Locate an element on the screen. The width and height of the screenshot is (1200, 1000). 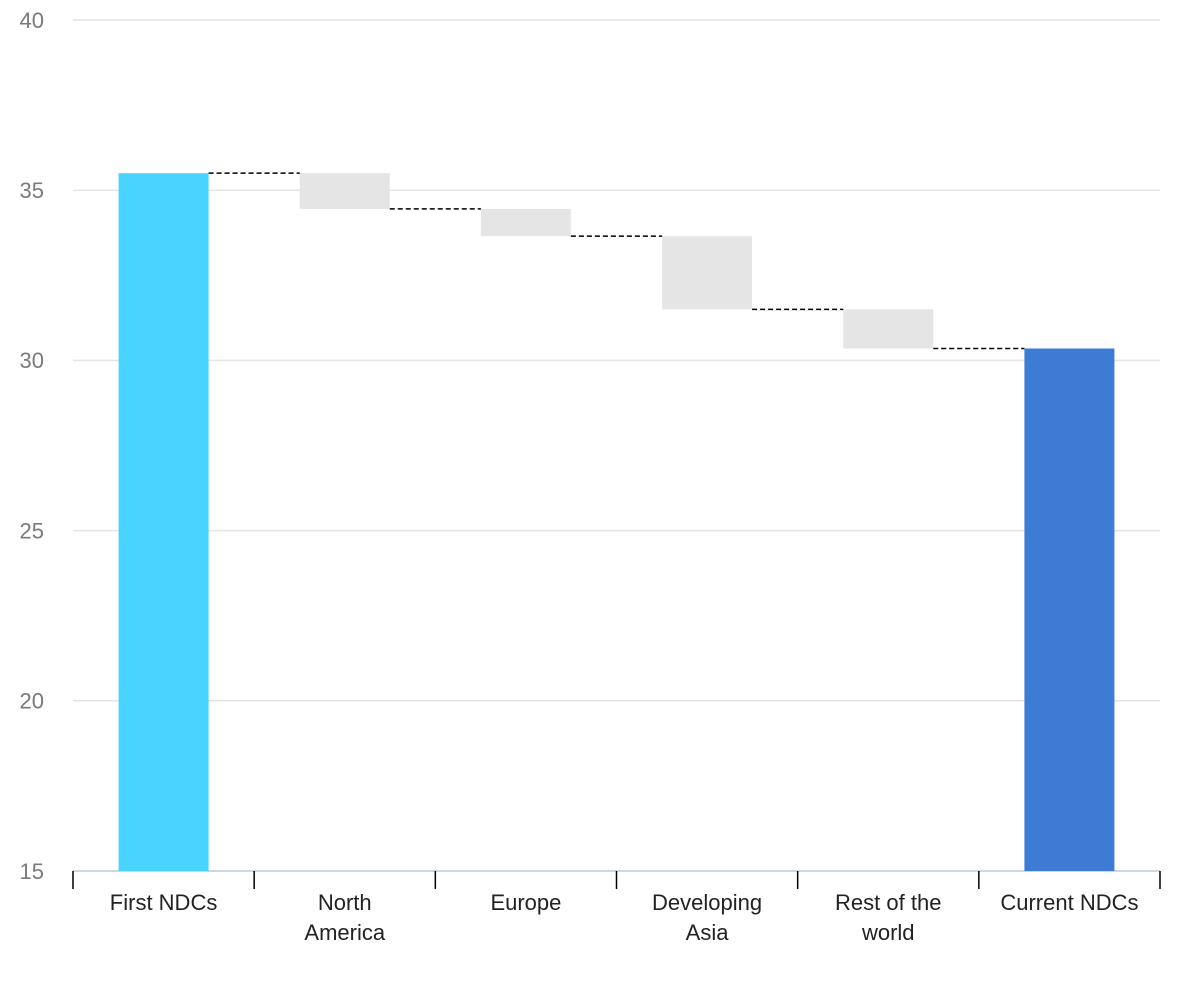
y-tick-label: 40 is located at coordinates (32, 20).